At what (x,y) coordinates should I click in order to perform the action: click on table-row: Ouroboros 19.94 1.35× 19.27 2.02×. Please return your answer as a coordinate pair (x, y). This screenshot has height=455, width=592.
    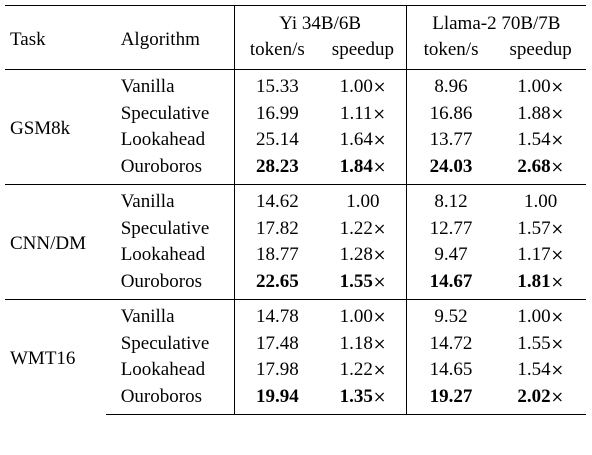
    Looking at the image, I should click on (295, 399).